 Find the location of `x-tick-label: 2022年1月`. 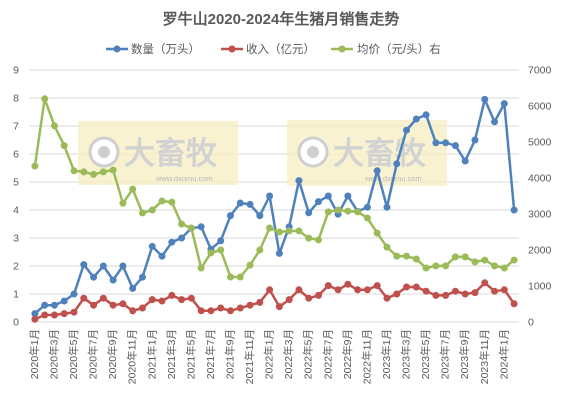

x-tick-label: 2022年1月 is located at coordinates (269, 354).